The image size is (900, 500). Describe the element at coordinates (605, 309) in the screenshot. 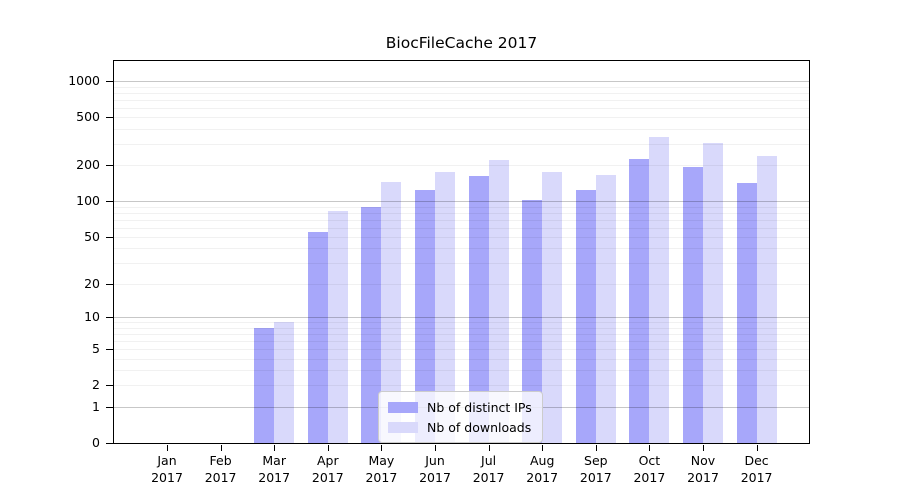

I see `bar-downloads-sep` at that location.